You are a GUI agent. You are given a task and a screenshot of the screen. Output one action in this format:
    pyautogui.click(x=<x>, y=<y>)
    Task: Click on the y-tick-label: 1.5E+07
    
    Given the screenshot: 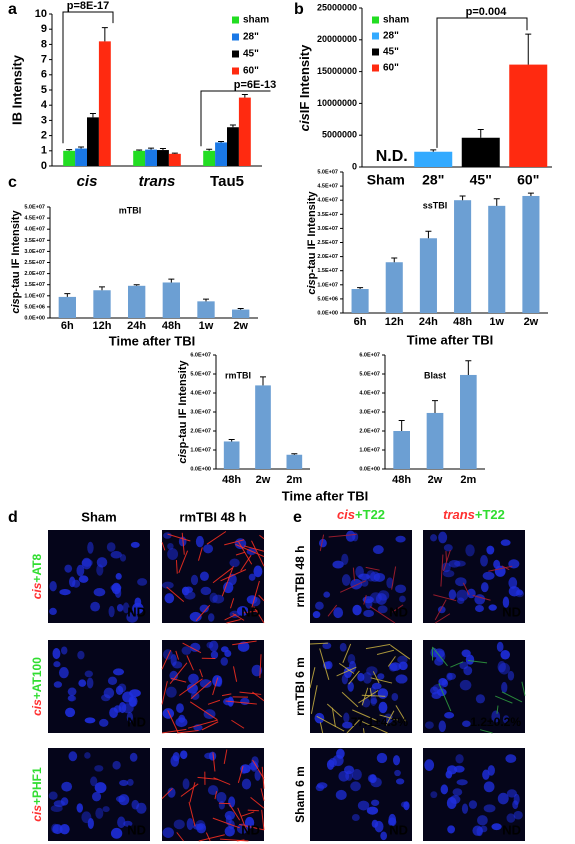 What is the action you would take?
    pyautogui.click(x=34, y=285)
    